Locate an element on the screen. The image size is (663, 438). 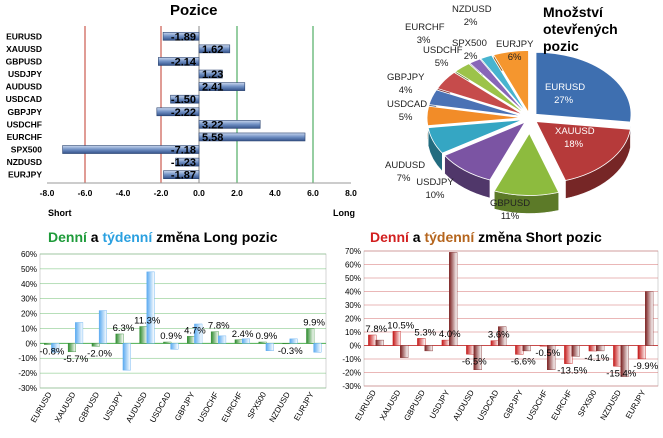
data-label-2-usdchf: 7.8% is located at coordinates (219, 326).